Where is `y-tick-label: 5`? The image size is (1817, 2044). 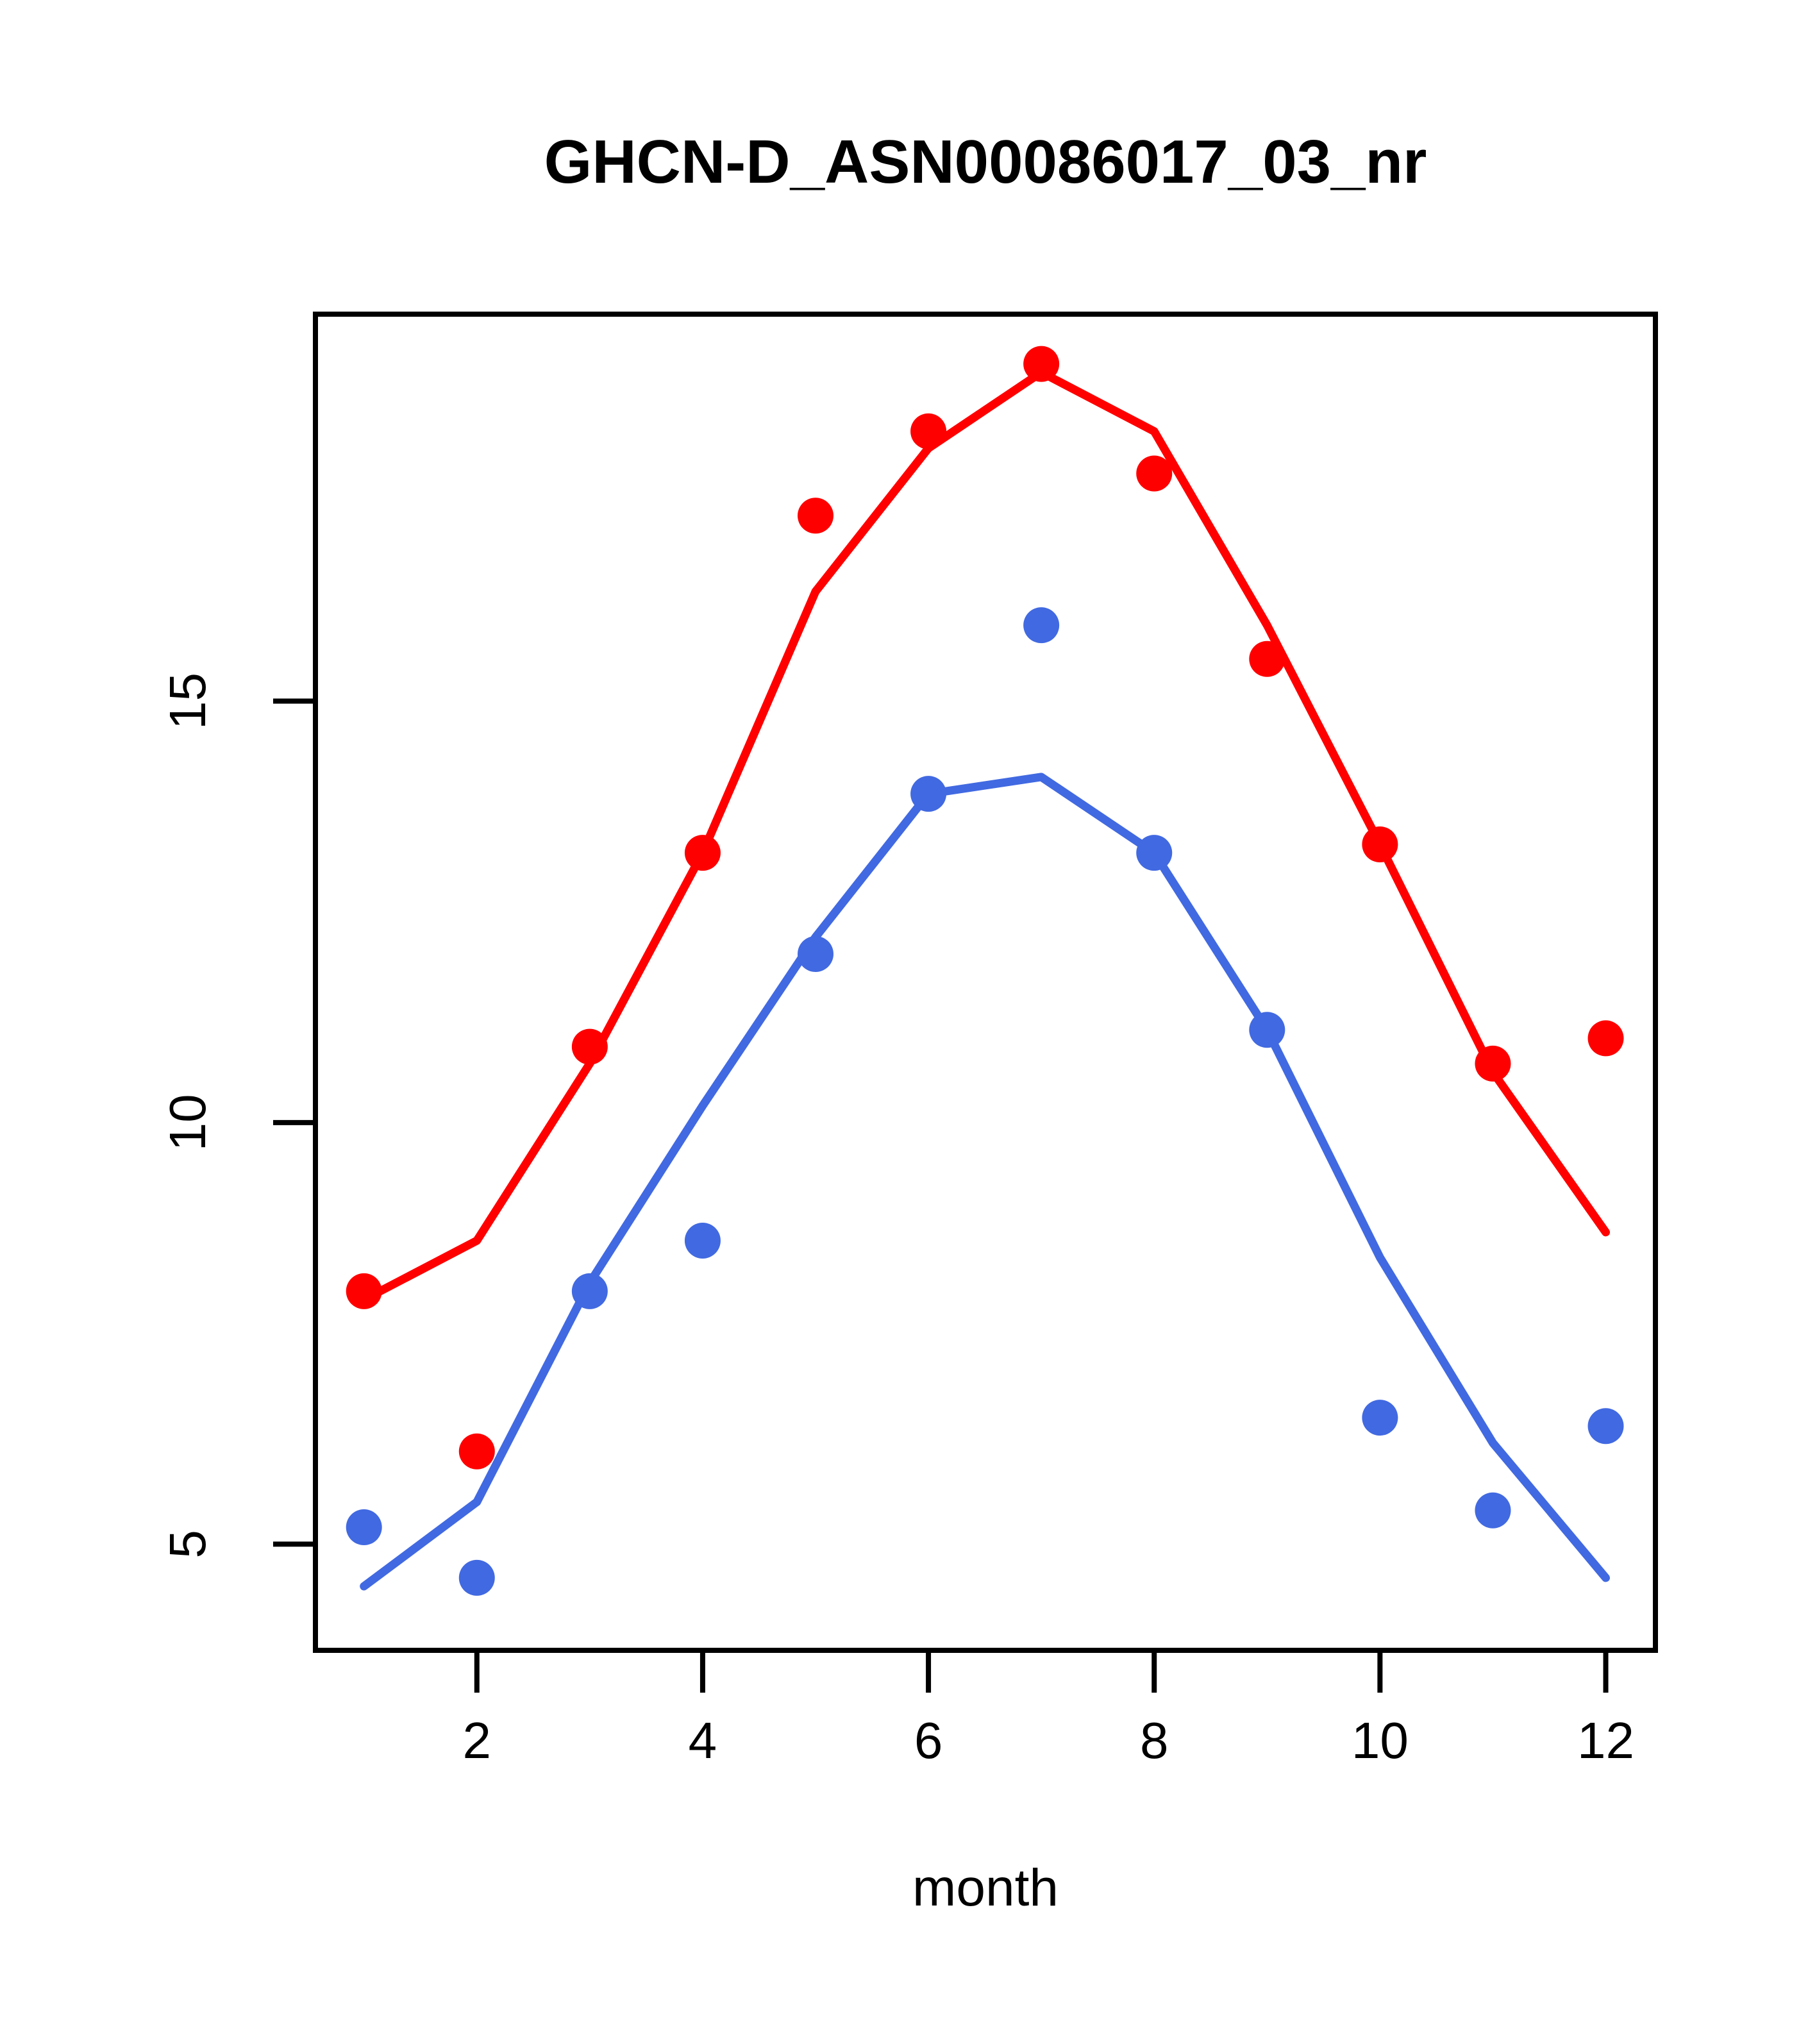 y-tick-label: 5 is located at coordinates (187, 1544).